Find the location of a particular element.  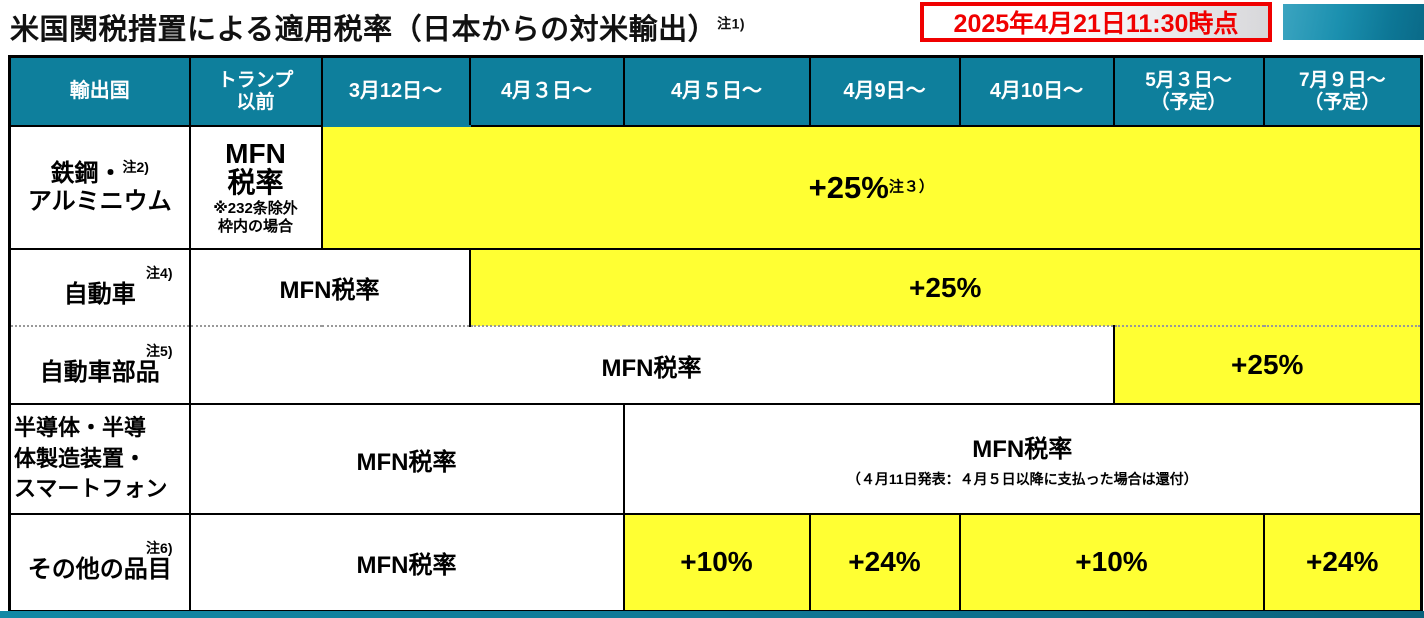

cell-steel-mfn: MFN 税率 ※232条除外 枠内の場合 is located at coordinates (255, 187).